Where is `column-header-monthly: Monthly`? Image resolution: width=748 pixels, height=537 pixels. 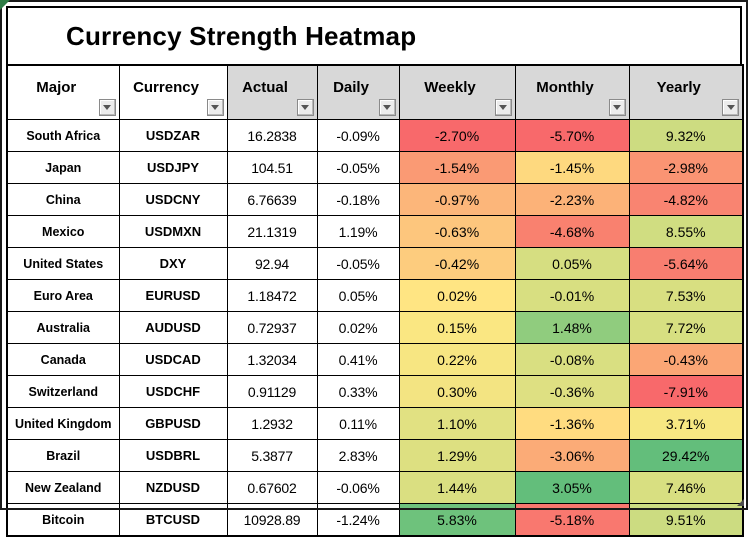 column-header-monthly: Monthly is located at coordinates (572, 92).